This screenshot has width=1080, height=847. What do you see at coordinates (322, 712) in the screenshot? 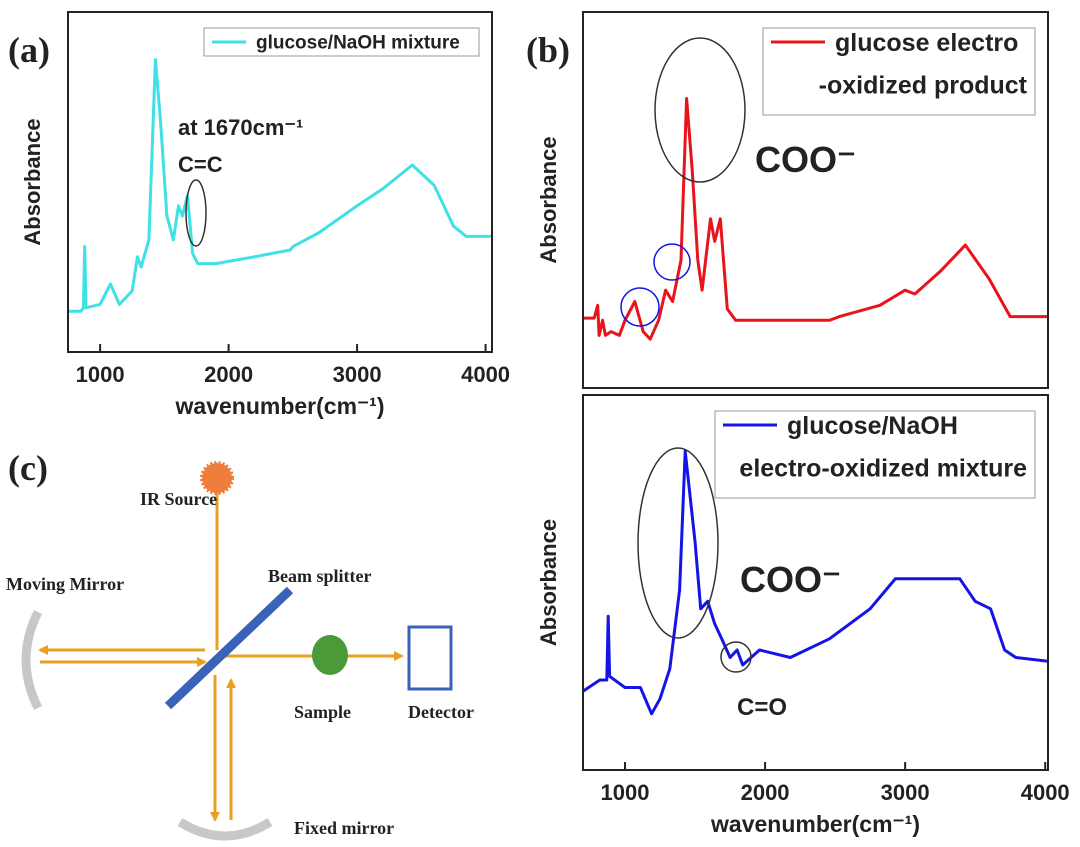
I see `diagram-label: Sample` at bounding box center [322, 712].